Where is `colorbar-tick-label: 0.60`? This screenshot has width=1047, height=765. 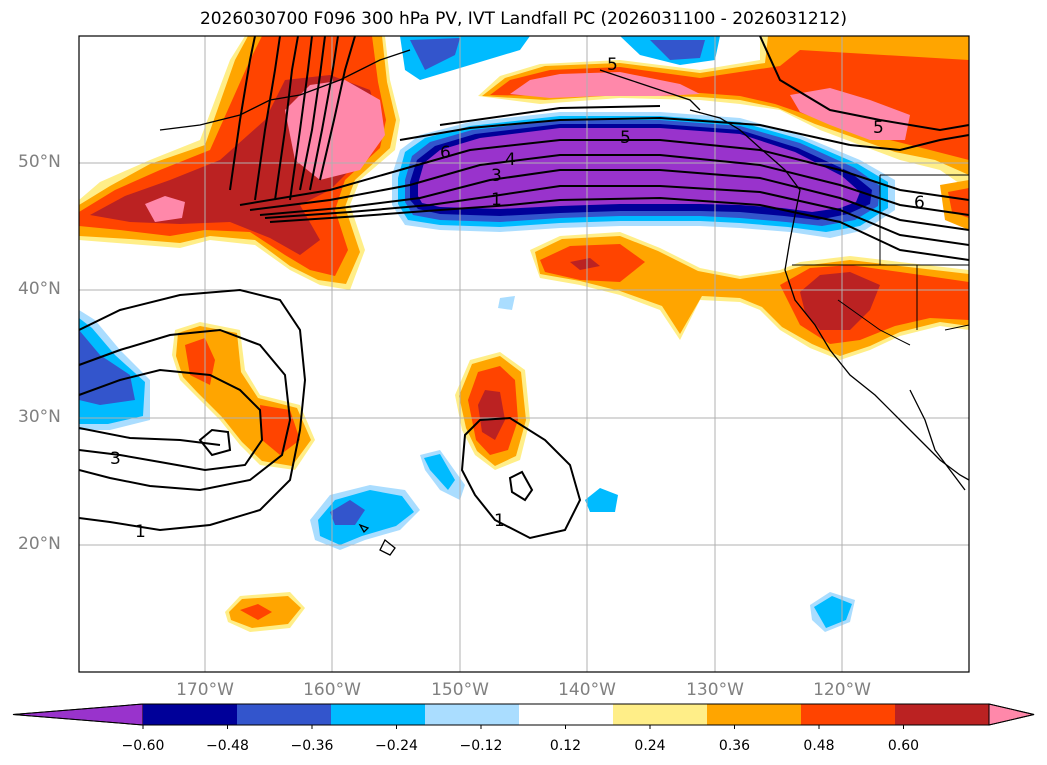 colorbar-tick-label: 0.60 is located at coordinates (903, 746).